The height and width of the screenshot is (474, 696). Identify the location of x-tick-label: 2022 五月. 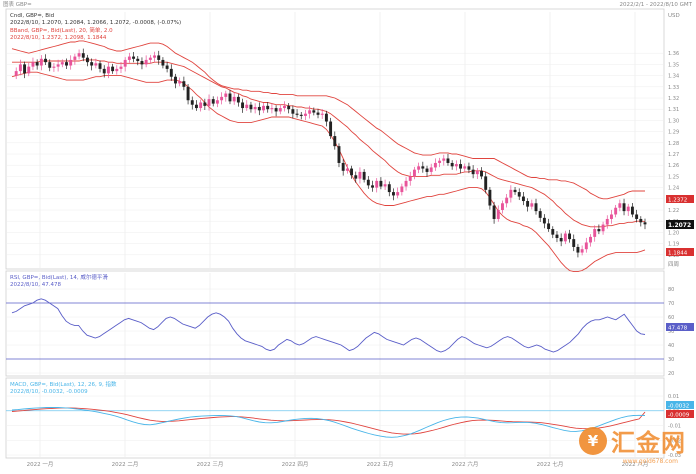
(380, 464).